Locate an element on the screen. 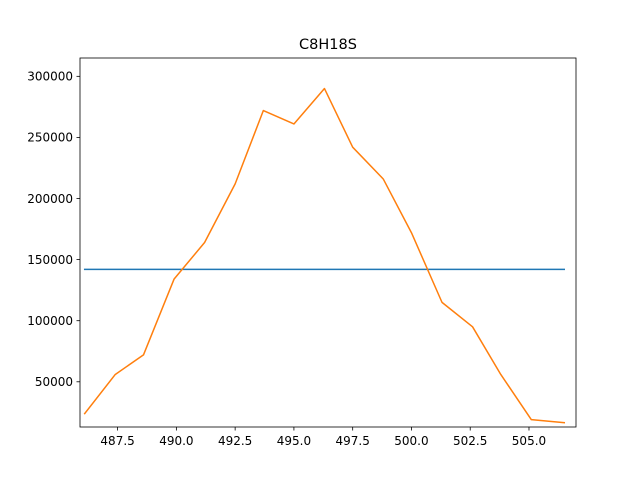 This screenshot has width=640, height=480. y-tick-label: 300000 is located at coordinates (50, 77).